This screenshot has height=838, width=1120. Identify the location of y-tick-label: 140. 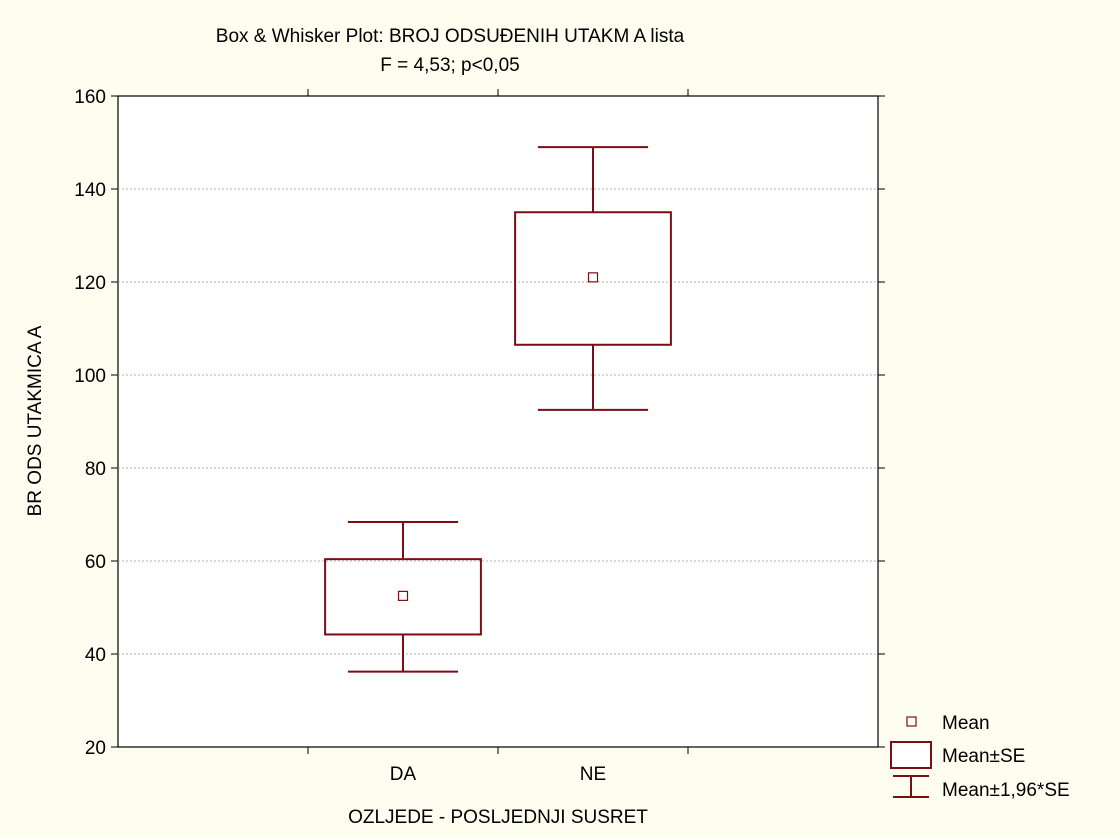
(90, 190).